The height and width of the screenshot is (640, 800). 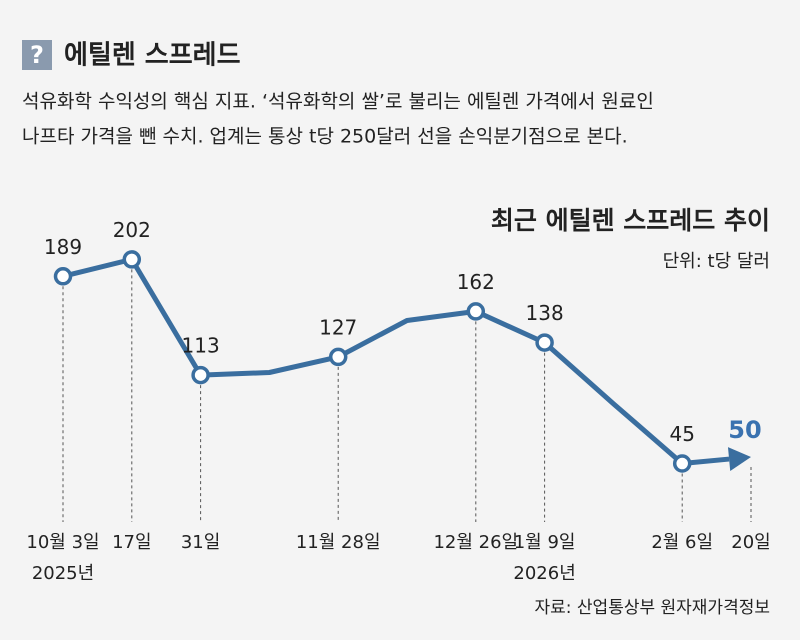 What do you see at coordinates (200, 542) in the screenshot?
I see `x-tick-label: 31일` at bounding box center [200, 542].